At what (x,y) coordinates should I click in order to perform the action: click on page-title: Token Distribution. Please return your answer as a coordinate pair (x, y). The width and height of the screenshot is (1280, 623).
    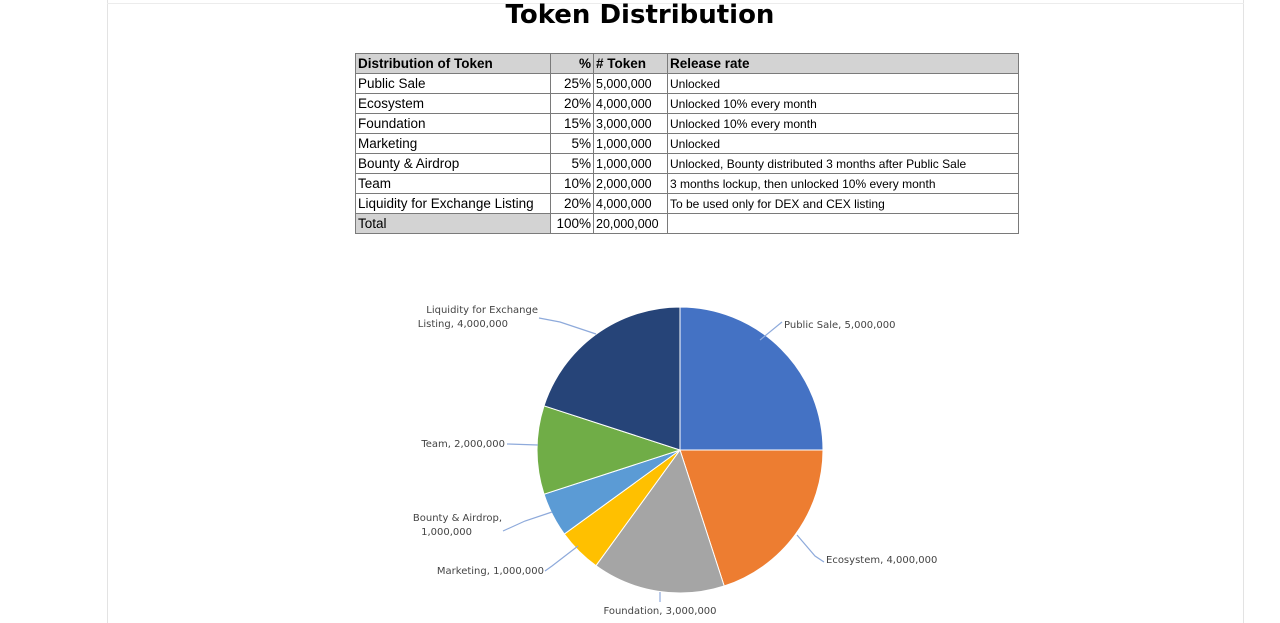
    Looking at the image, I should click on (640, 15).